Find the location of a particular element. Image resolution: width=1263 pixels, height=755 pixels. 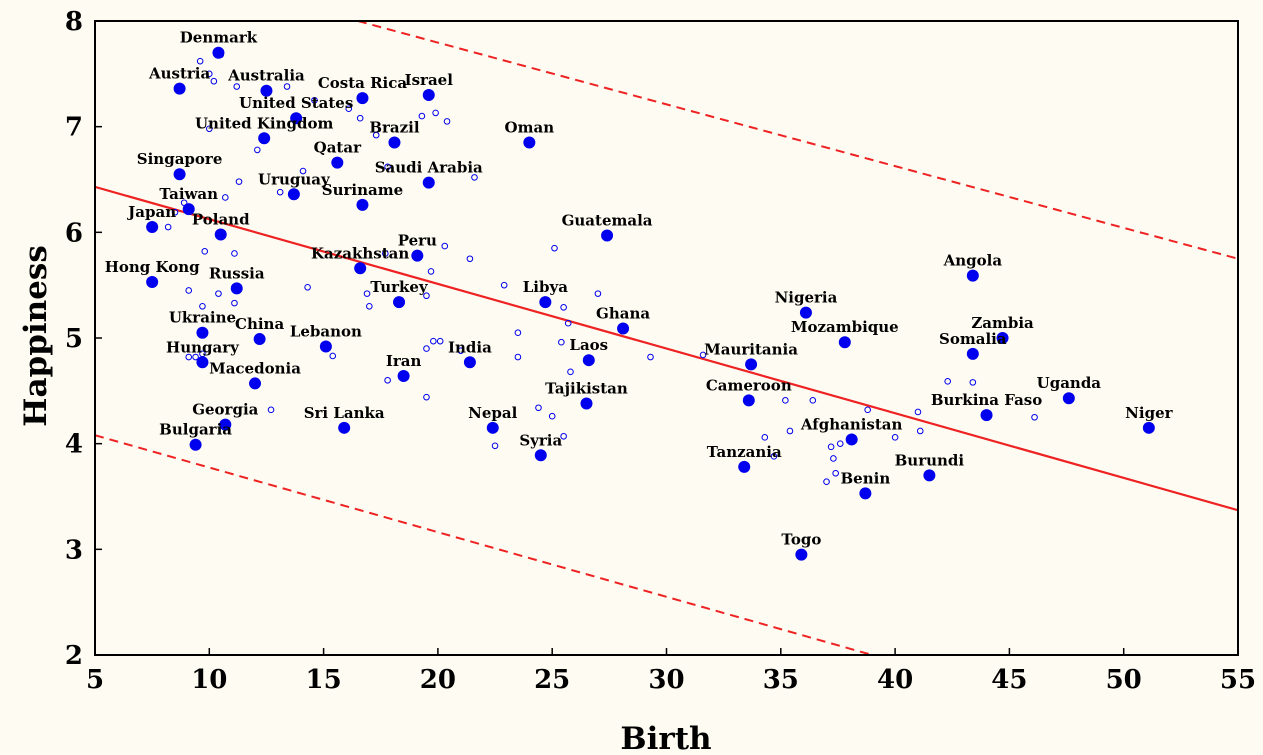

x-tick-label: 15 is located at coordinates (324, 680).